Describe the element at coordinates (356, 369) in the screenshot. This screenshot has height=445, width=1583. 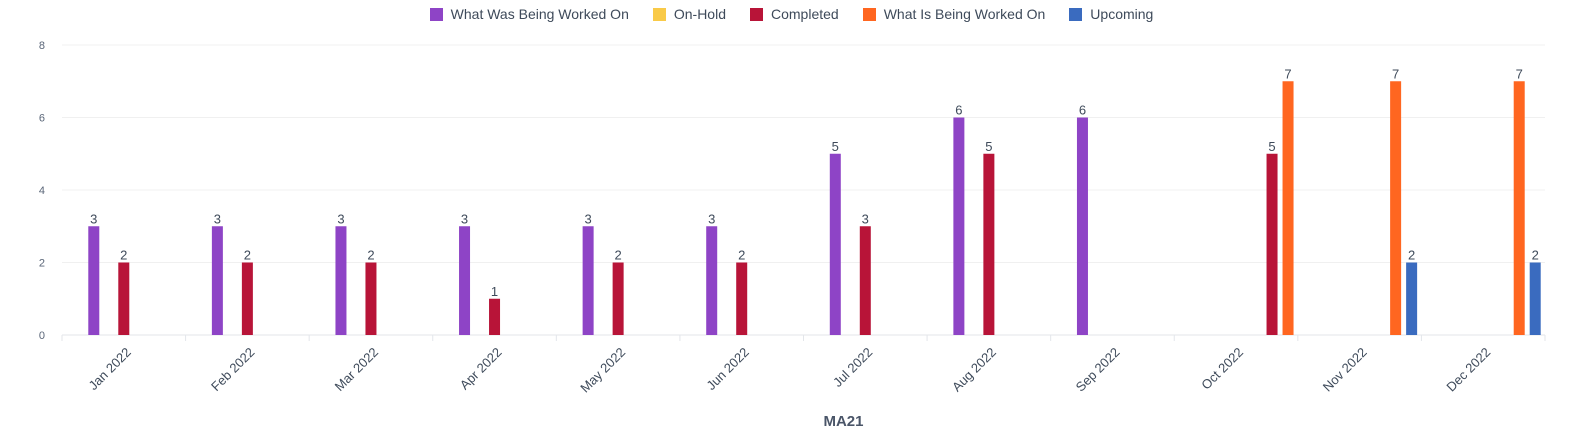
I see `x-tick-label: Mar 2022` at that location.